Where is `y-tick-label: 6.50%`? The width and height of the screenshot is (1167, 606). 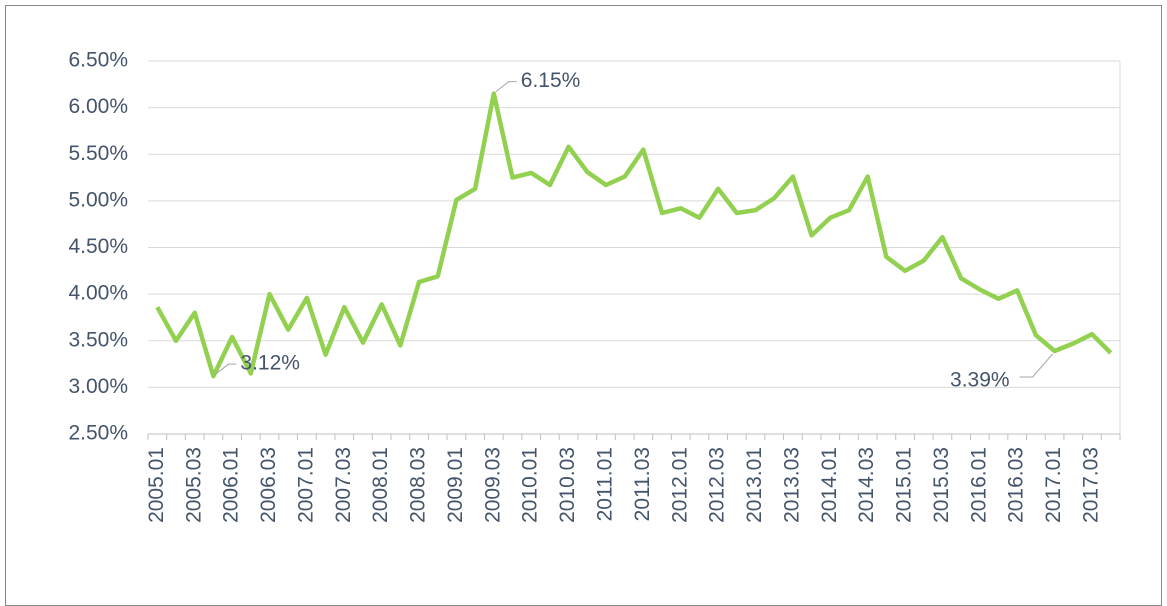
y-tick-label: 6.50% is located at coordinates (98, 60).